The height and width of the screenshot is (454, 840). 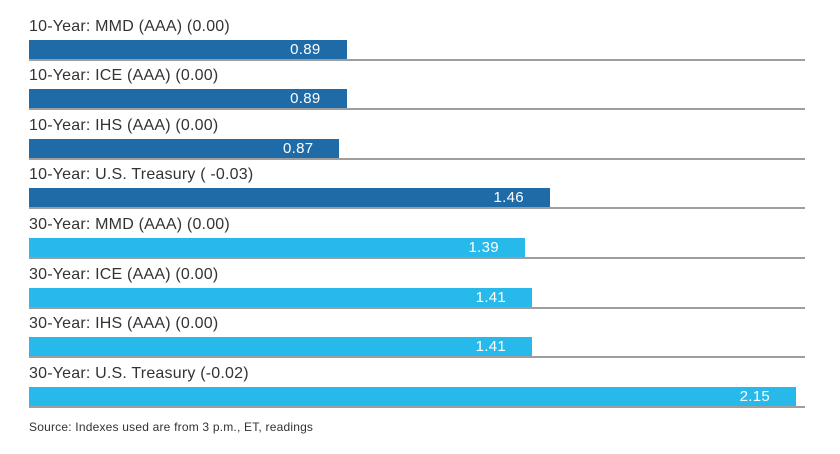 I want to click on bar-row: 10-Year: MMD (AAA) (0.00) 0.89, so click(x=417, y=36).